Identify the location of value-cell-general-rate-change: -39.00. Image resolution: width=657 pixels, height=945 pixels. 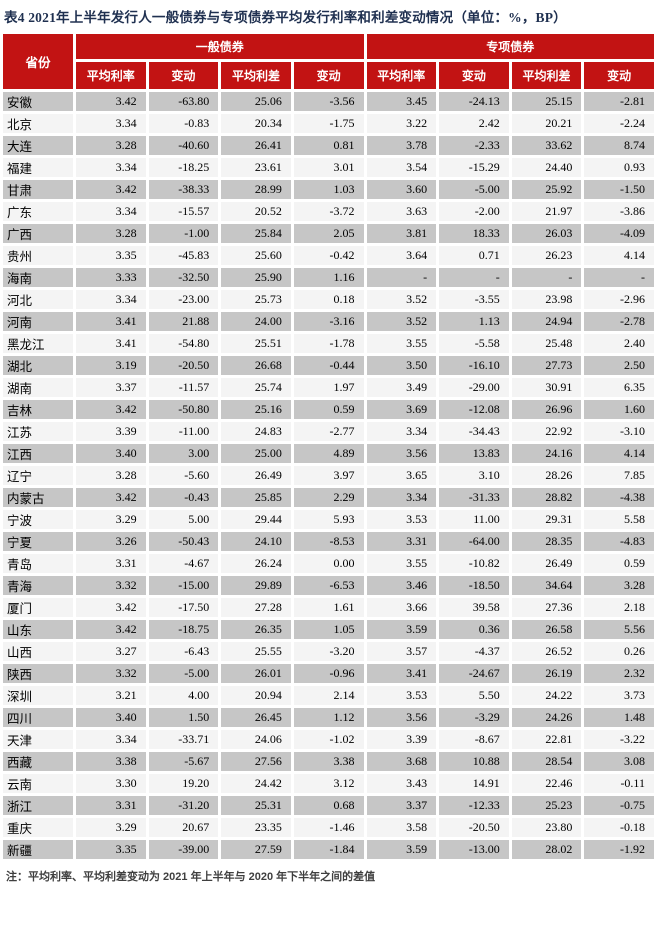
(183, 849).